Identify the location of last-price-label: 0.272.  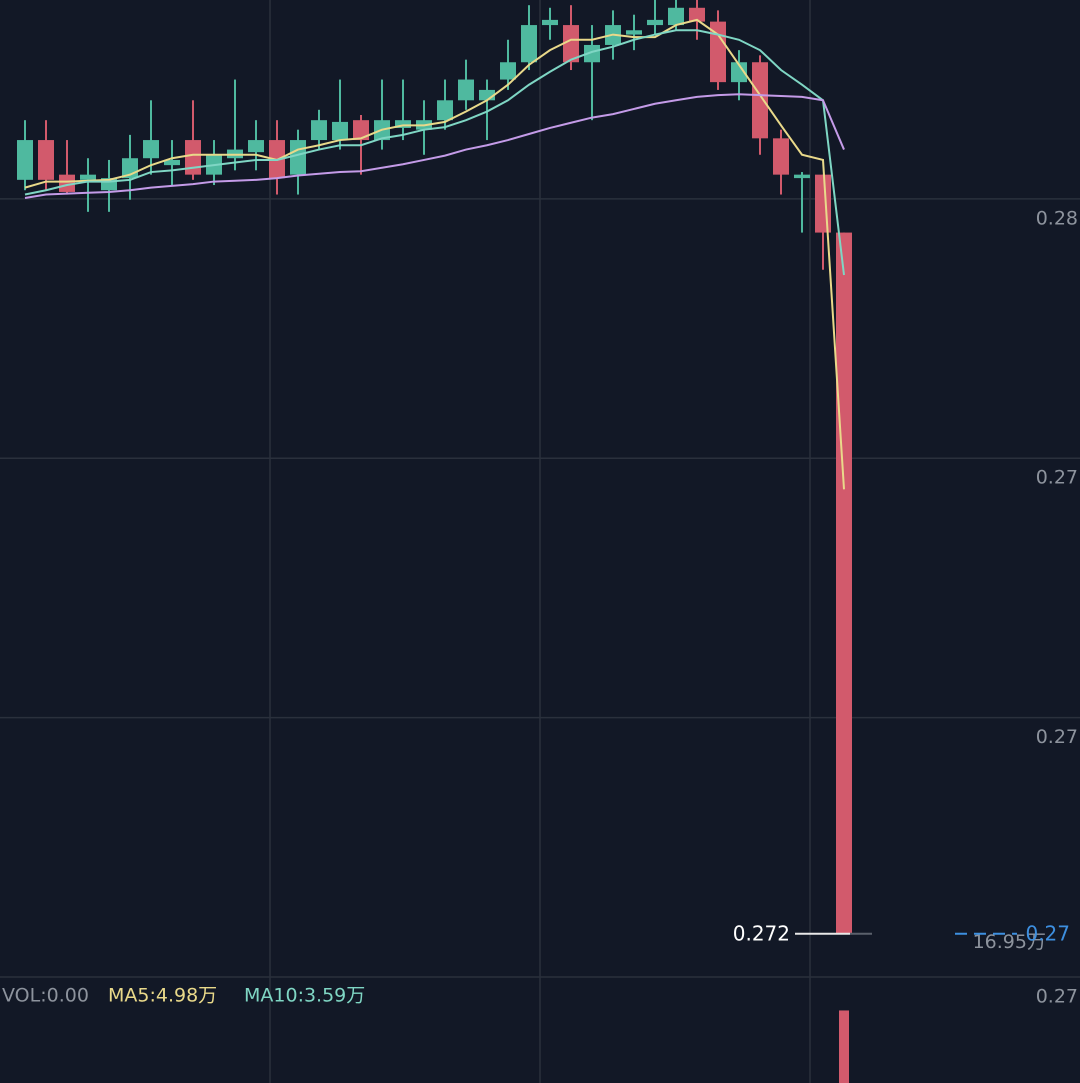
(761, 933).